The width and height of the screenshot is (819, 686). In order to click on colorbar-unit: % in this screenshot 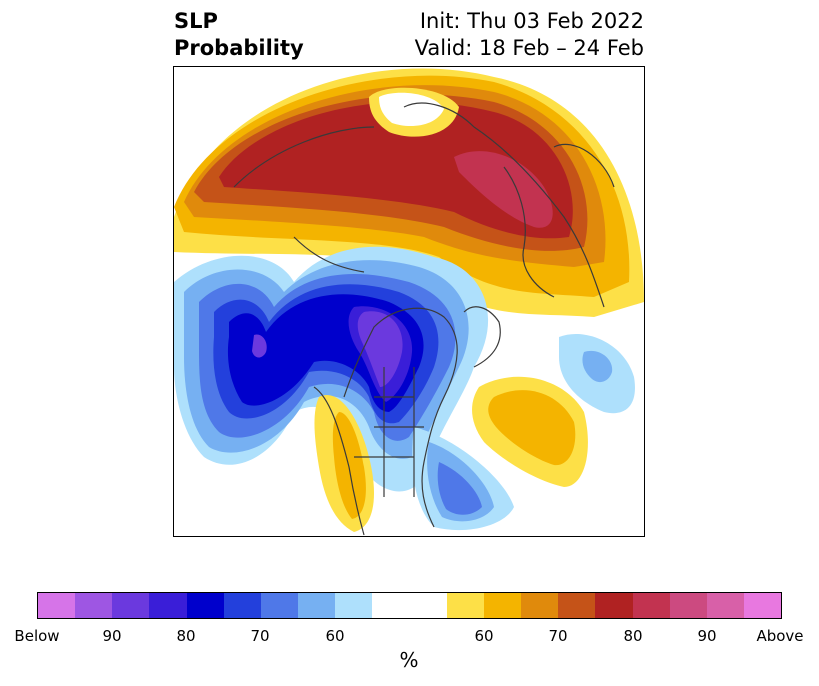, I will do `click(409, 660)`.